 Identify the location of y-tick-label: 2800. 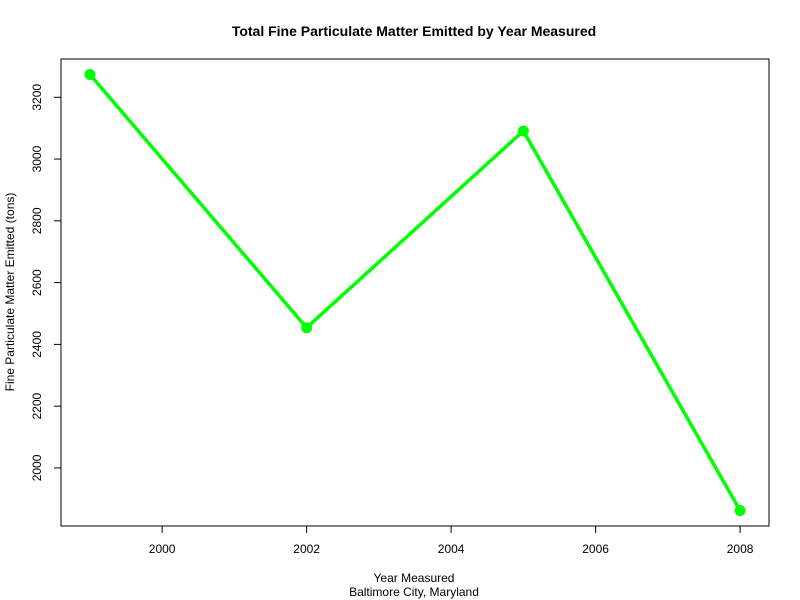
(37, 220).